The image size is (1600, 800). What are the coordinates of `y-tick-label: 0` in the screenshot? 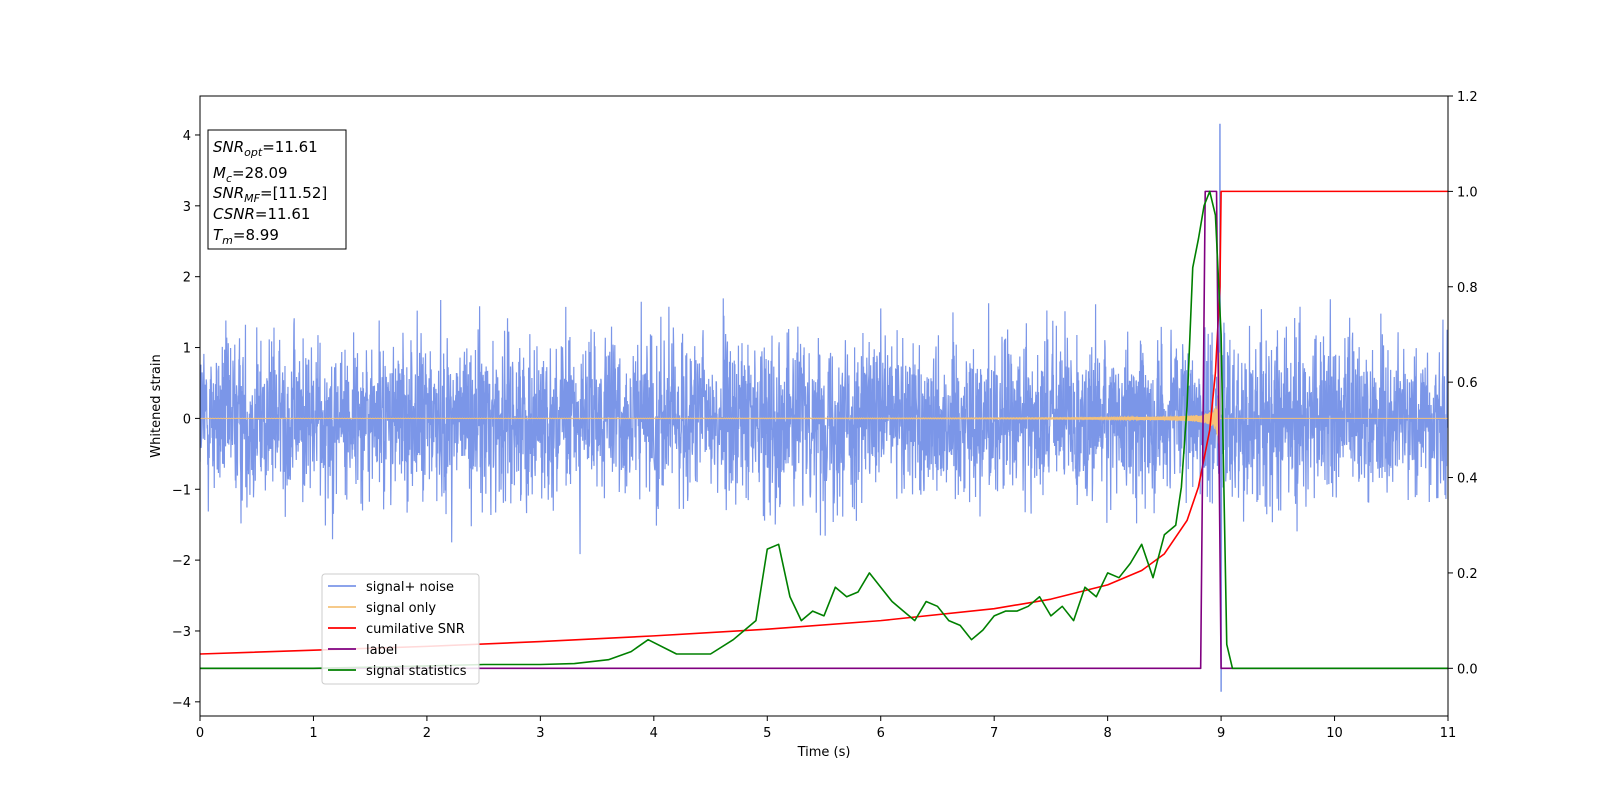 It's located at (187, 419).